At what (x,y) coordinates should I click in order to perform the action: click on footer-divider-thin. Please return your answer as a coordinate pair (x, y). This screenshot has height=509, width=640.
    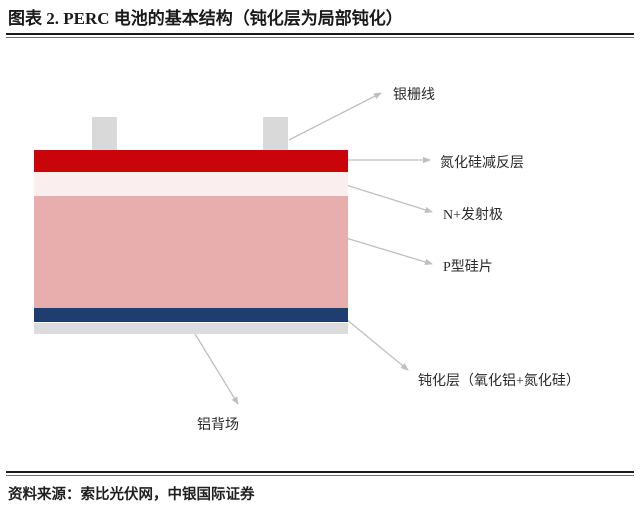
    Looking at the image, I should click on (320, 475).